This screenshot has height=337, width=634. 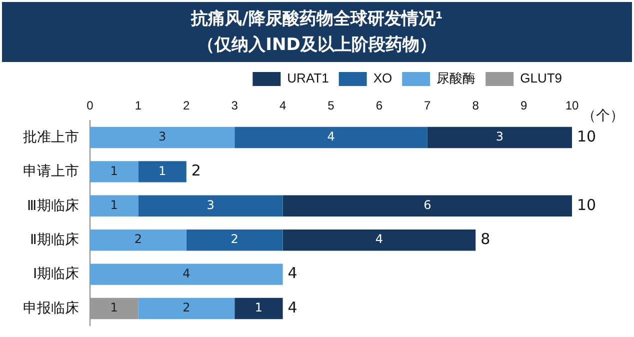 What do you see at coordinates (282, 105) in the screenshot?
I see `x-tick-label: 4` at bounding box center [282, 105].